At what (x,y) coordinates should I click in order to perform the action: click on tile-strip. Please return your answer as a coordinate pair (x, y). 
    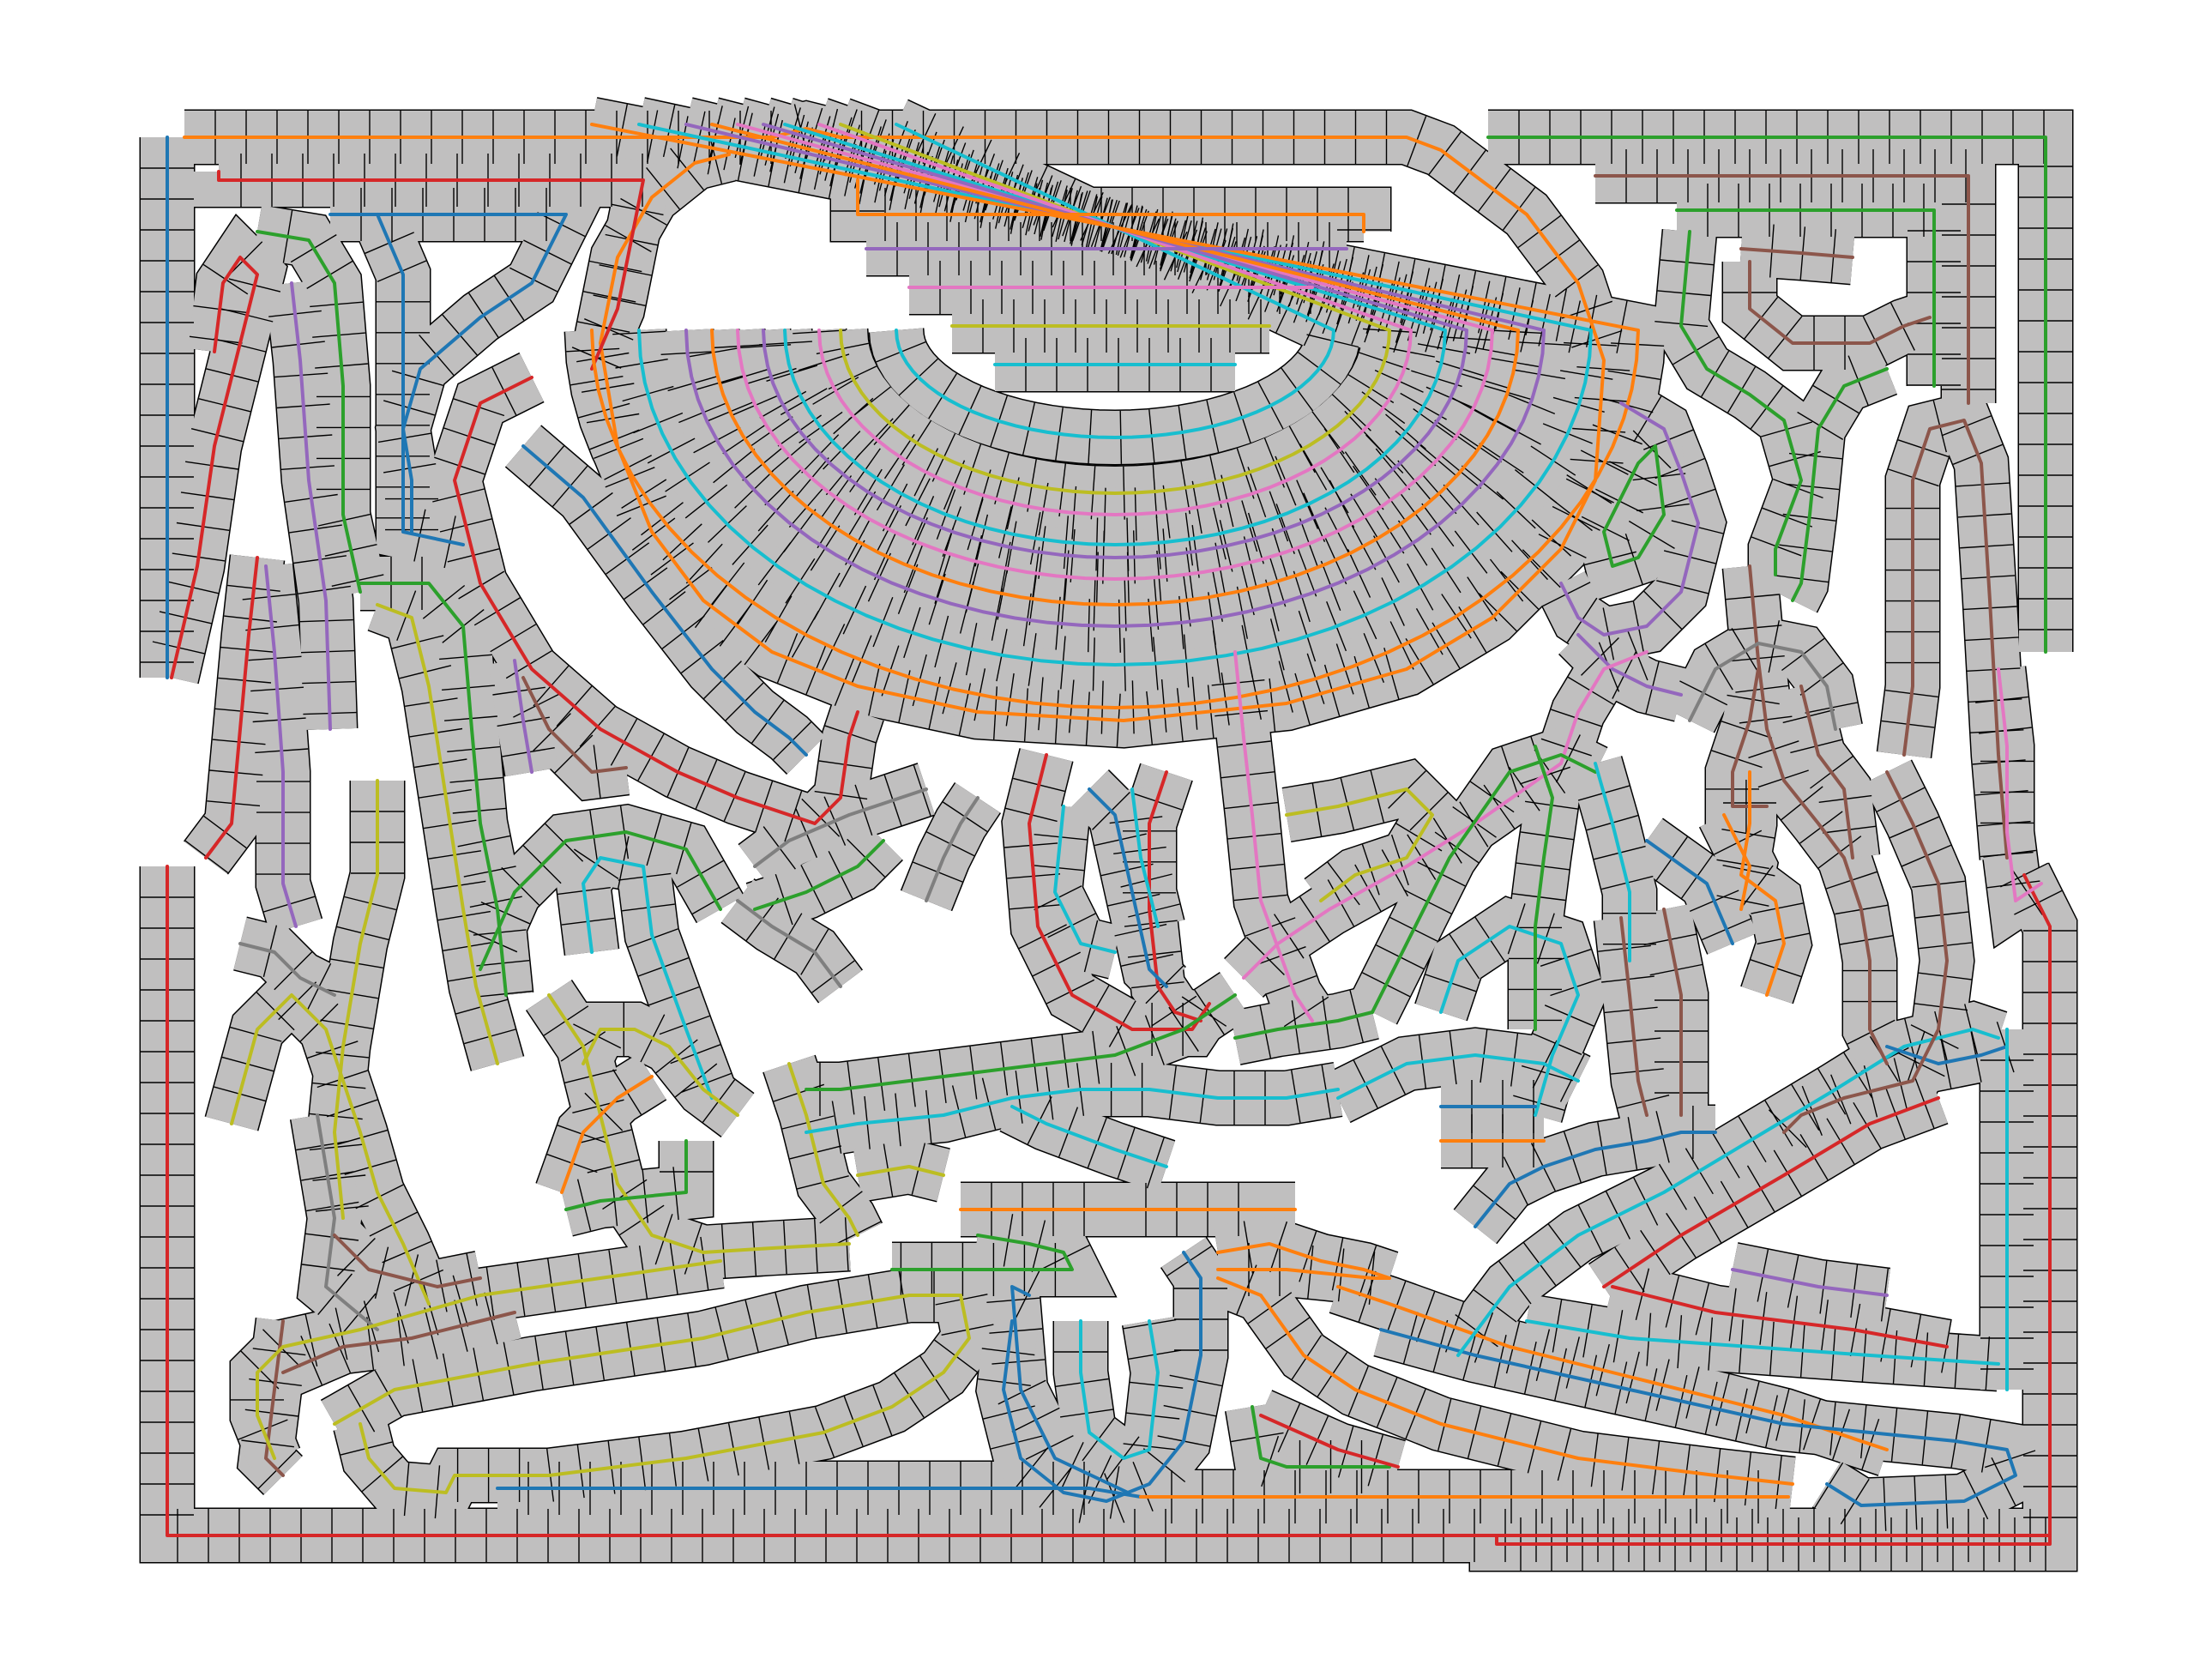
    Looking at the image, I should click on (1634, 513).